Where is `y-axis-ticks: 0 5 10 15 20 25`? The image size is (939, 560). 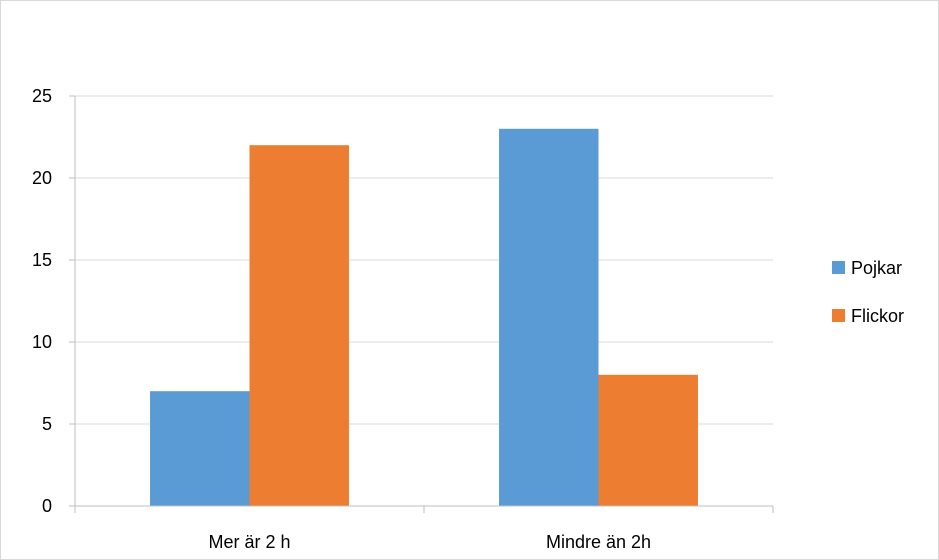
y-axis-ticks: 0 5 10 15 20 25 is located at coordinates (53, 301).